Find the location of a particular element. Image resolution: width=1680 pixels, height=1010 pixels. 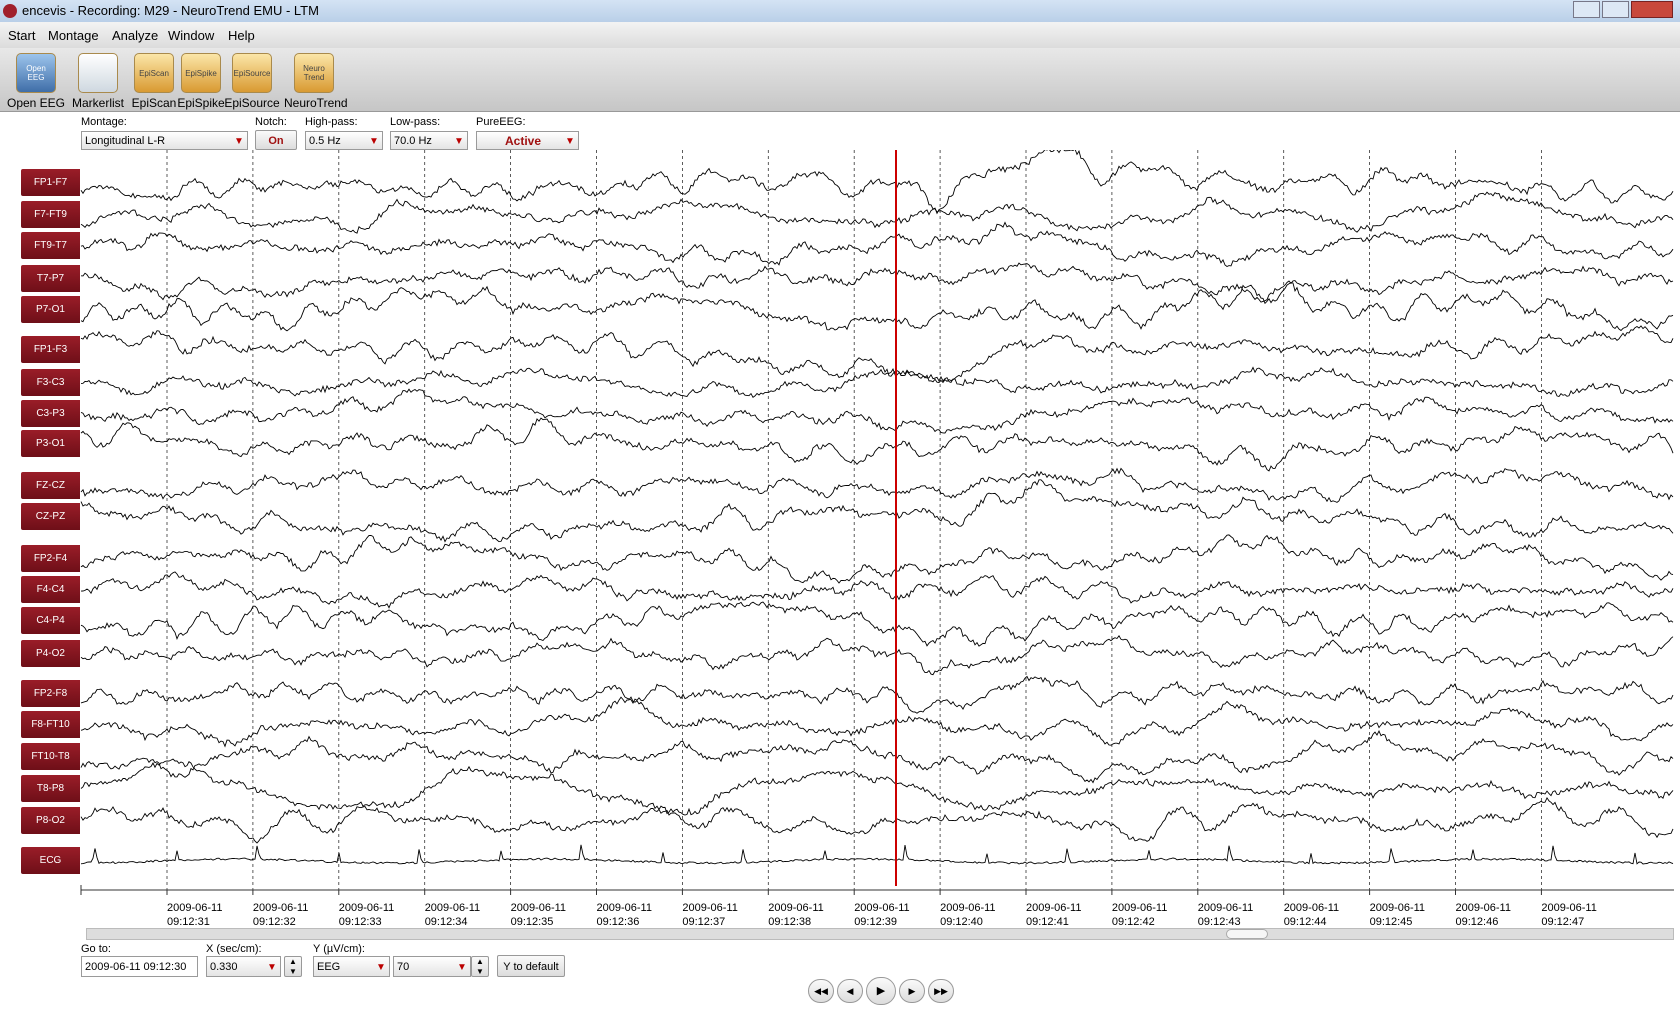

scrollbar is located at coordinates (880, 934).